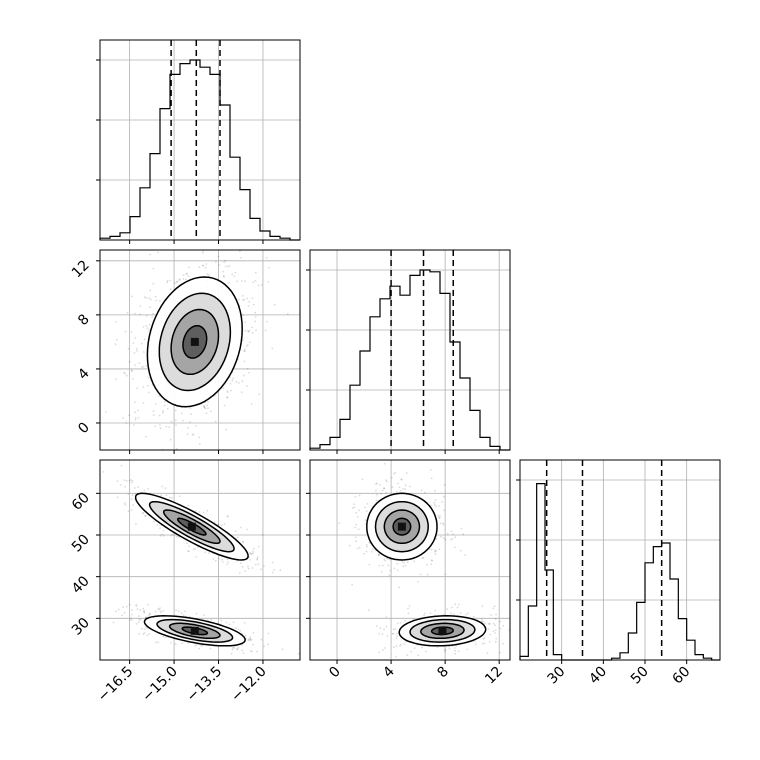 This screenshot has height=760, width=760. I want to click on x-tick-label: 12, so click(494, 676).